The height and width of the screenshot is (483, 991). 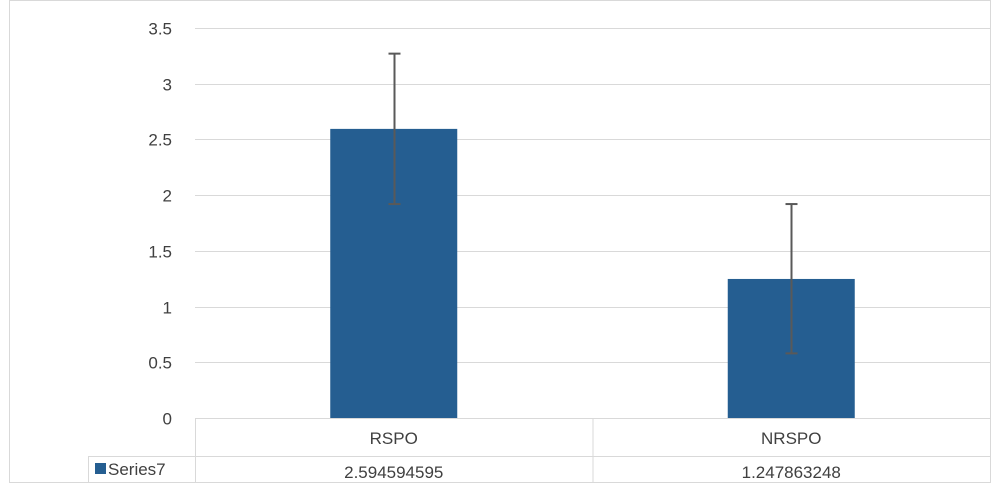 I want to click on y-tick-label: 3.5, so click(x=160, y=29).